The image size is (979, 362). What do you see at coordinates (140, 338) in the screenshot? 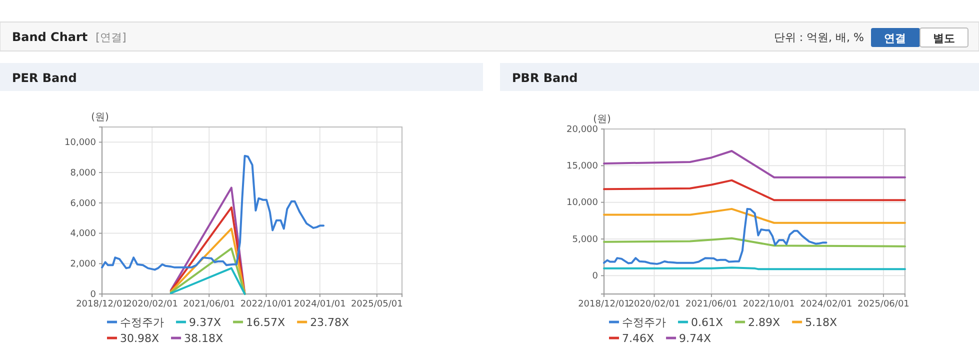
I see `legend-label: 30.98X` at bounding box center [140, 338].